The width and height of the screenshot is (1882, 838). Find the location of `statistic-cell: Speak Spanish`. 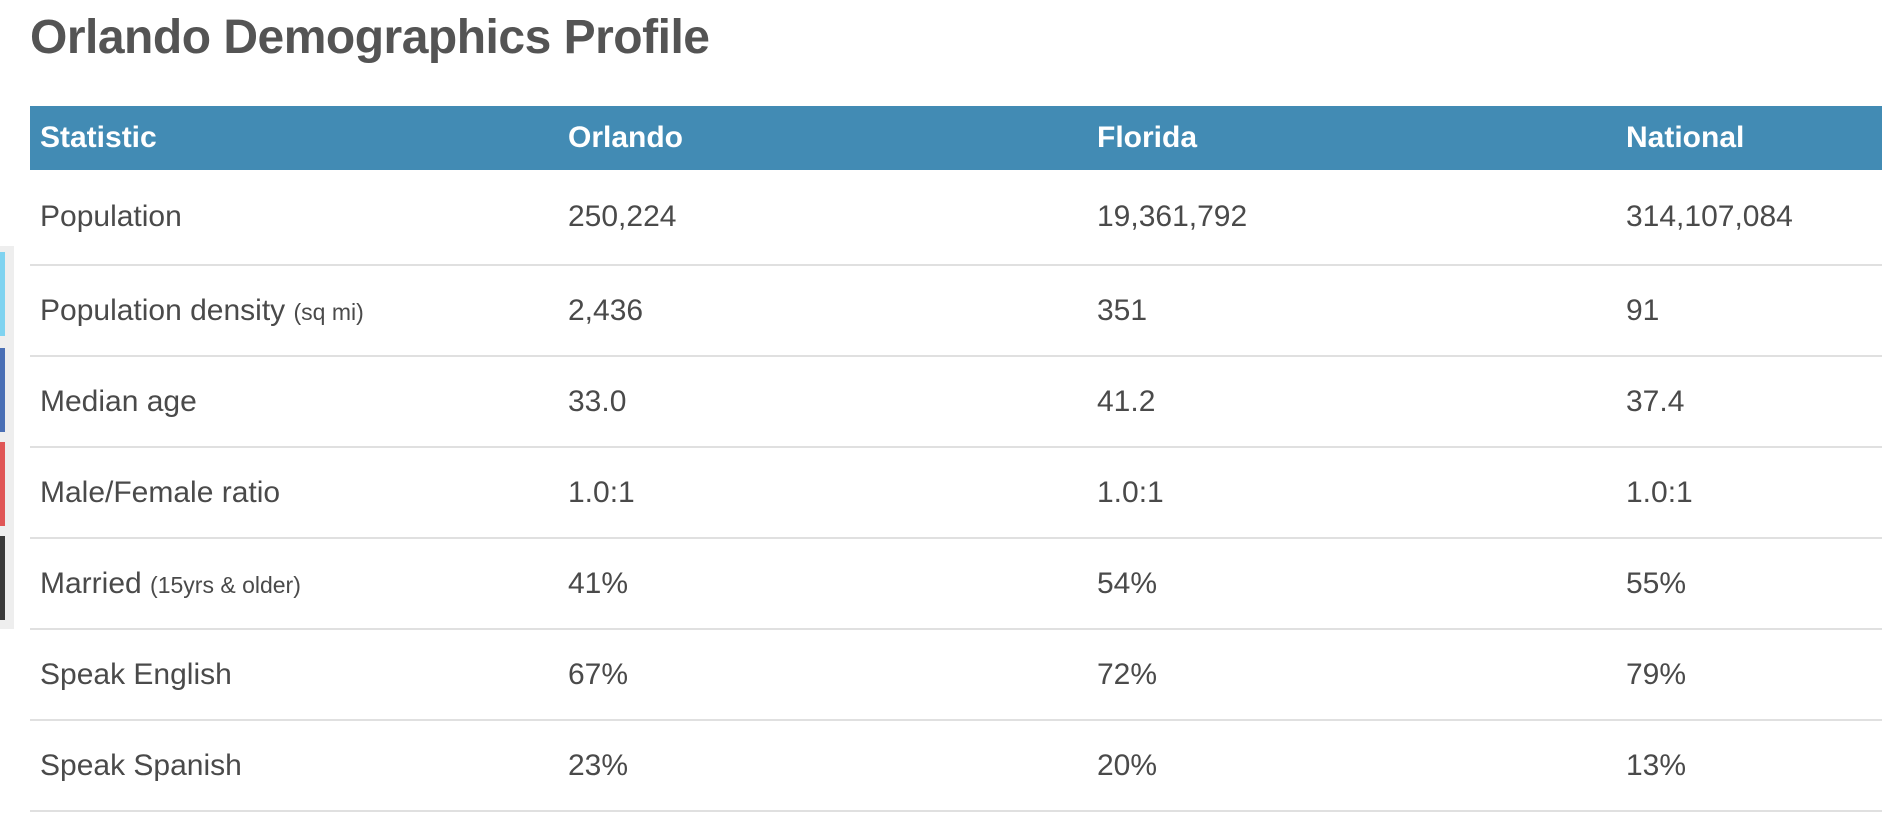

statistic-cell: Speak Spanish is located at coordinates (294, 766).